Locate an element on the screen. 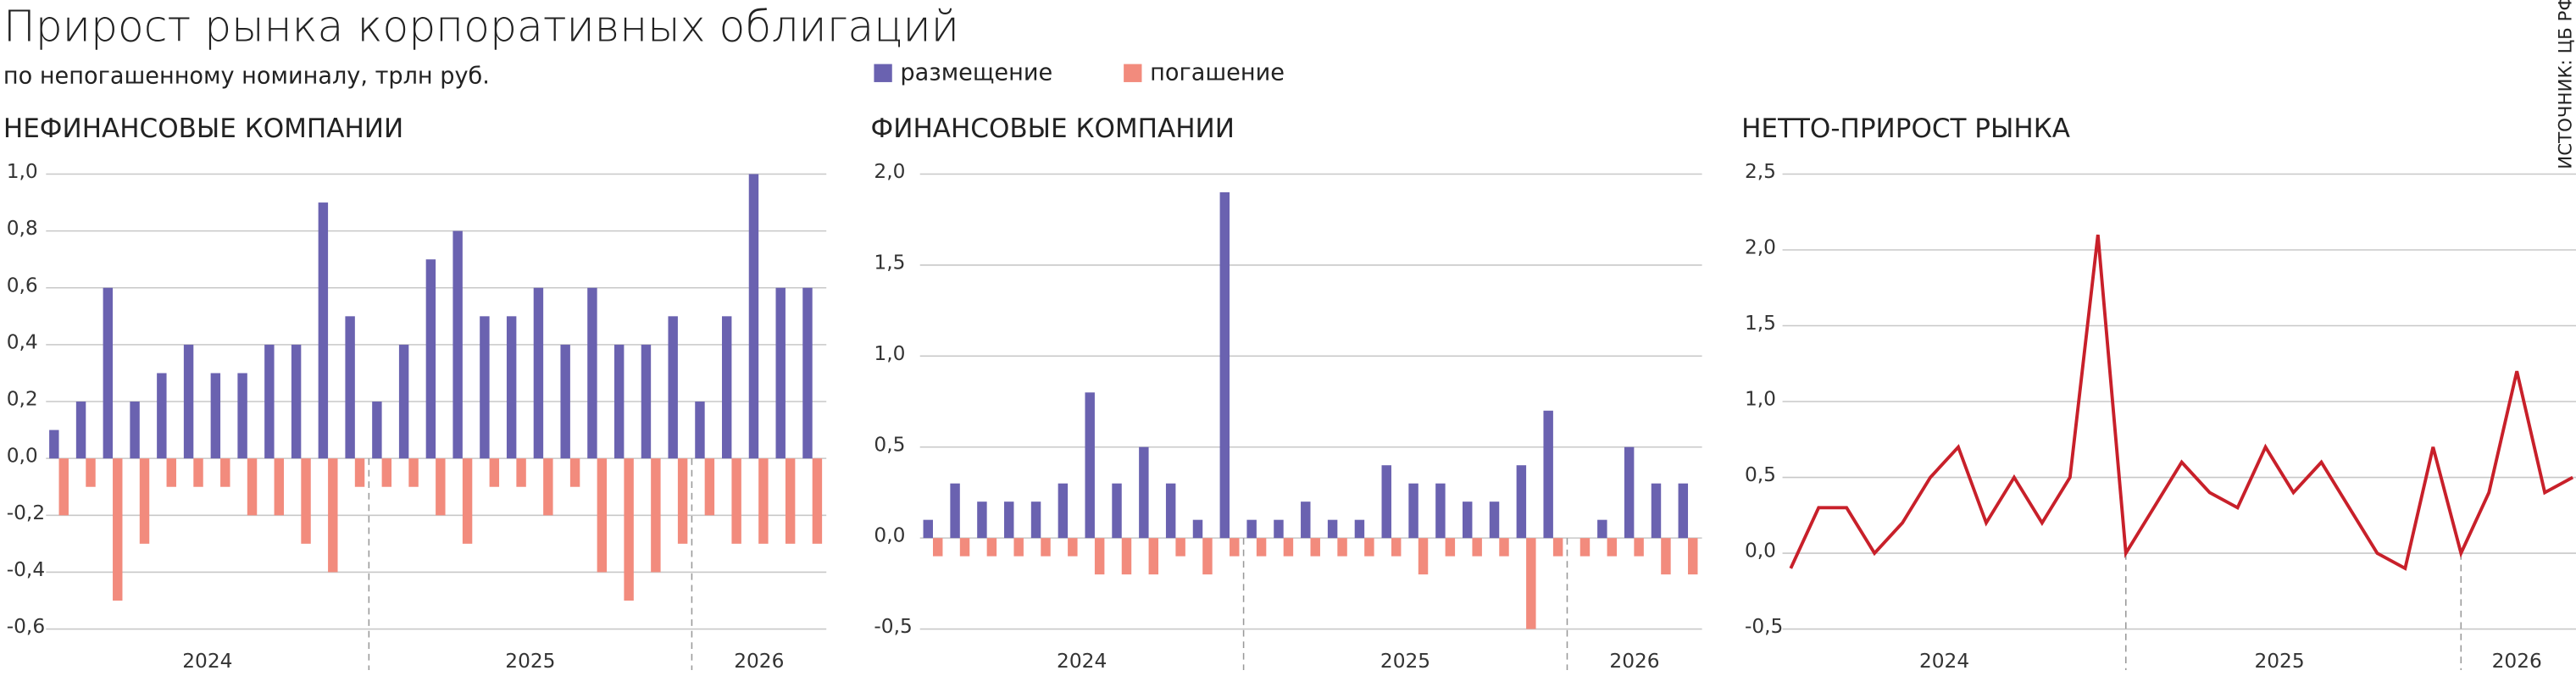 The width and height of the screenshot is (2576, 676). legend-swatch is located at coordinates (883, 73).